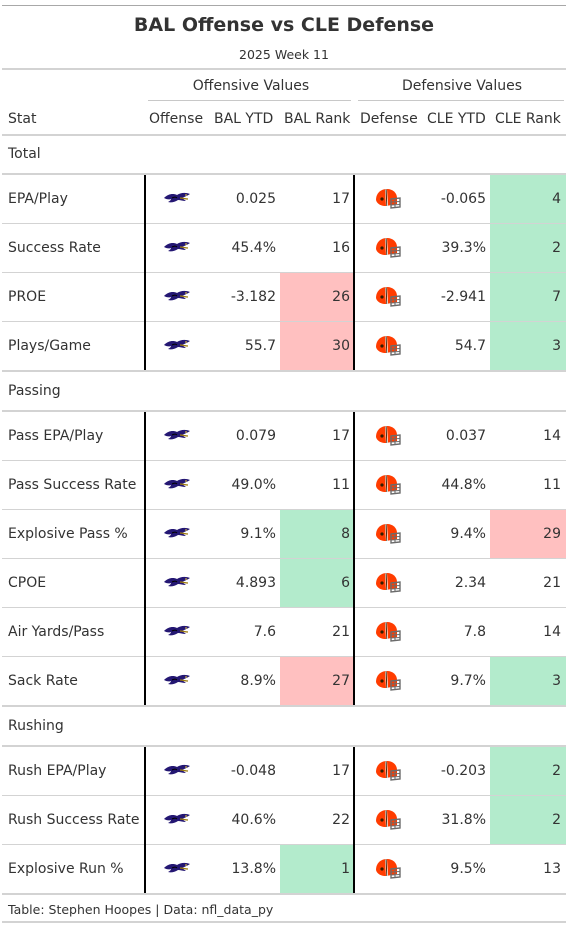 The width and height of the screenshot is (568, 927). Describe the element at coordinates (284, 485) in the screenshot. I see `table-row: Pass Success Rate 49.0% 11 44.8% 11` at that location.